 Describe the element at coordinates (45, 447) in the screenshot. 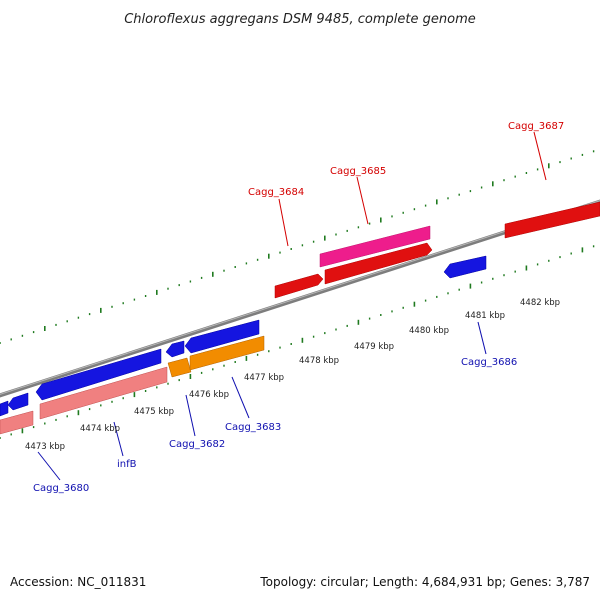

I see `kbp-label: 4473 kbp` at that location.